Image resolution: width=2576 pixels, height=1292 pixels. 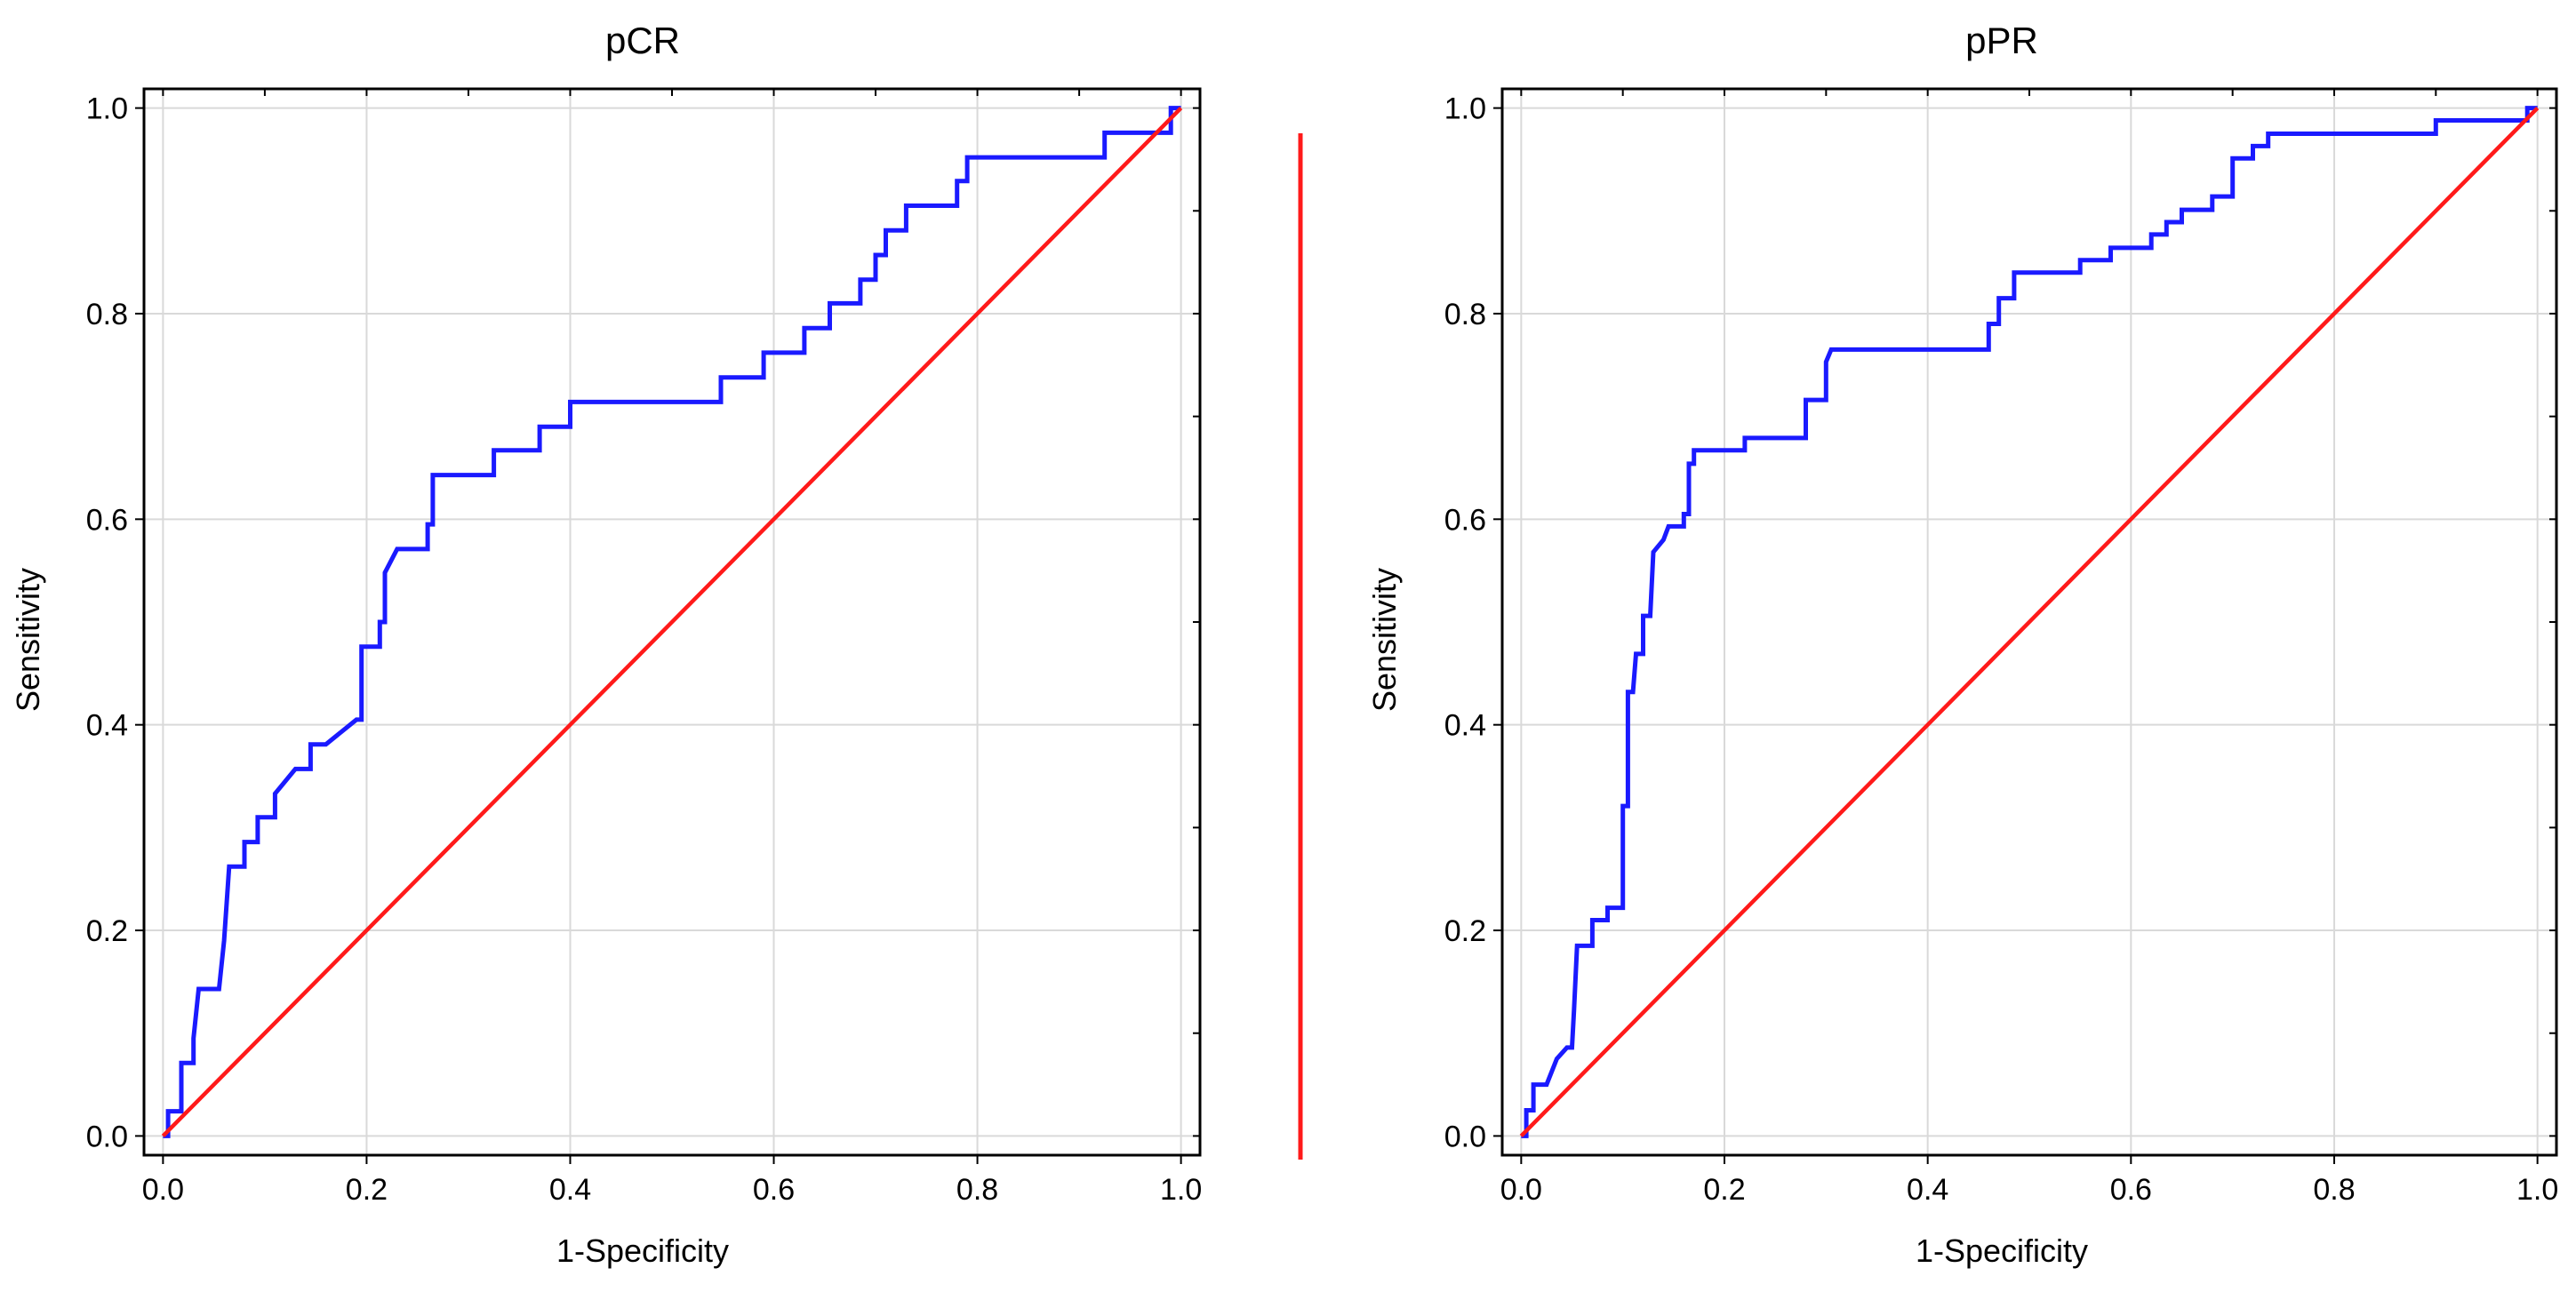 I want to click on x-tick-label-pcr: 1.0, so click(x=1181, y=1190).